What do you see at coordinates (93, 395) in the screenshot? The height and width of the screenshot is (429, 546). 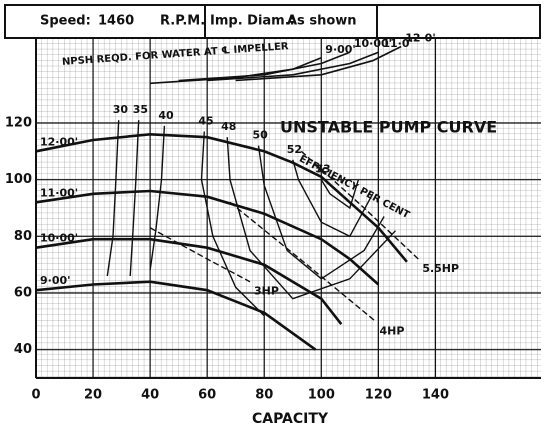 I see `x-tick-label: 20` at bounding box center [93, 395].